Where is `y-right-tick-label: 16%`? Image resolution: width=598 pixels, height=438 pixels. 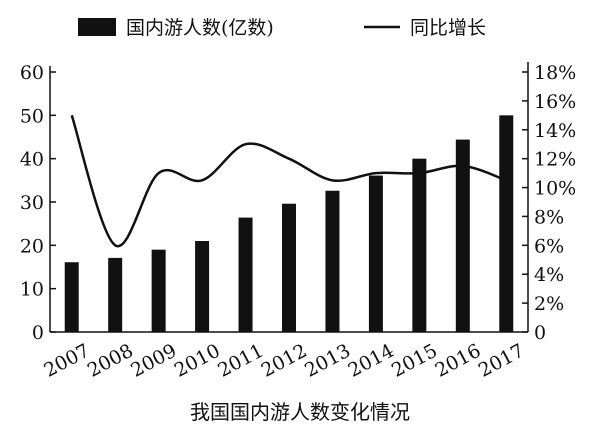 y-right-tick-label: 16% is located at coordinates (555, 102).